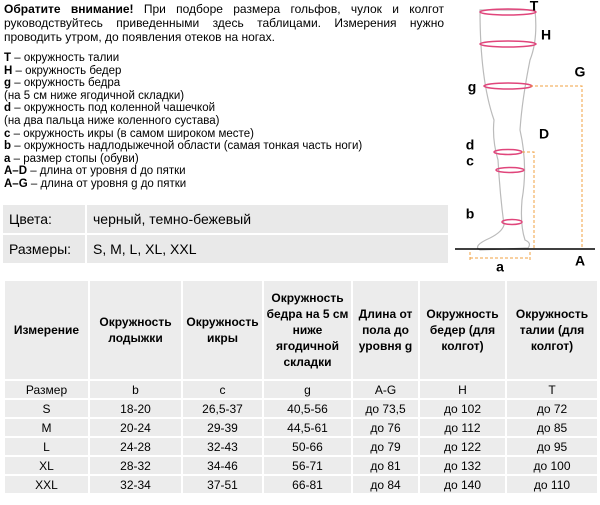 This screenshot has height=505, width=600. I want to click on table-cell: до 140, so click(462, 484).